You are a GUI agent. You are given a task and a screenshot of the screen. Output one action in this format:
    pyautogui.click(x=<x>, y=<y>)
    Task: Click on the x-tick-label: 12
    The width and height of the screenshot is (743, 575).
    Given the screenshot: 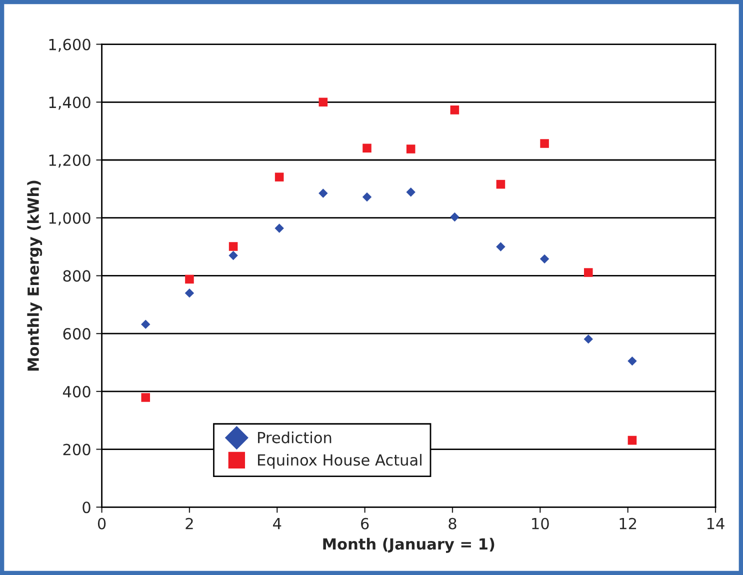 What is the action you would take?
    pyautogui.click(x=628, y=524)
    